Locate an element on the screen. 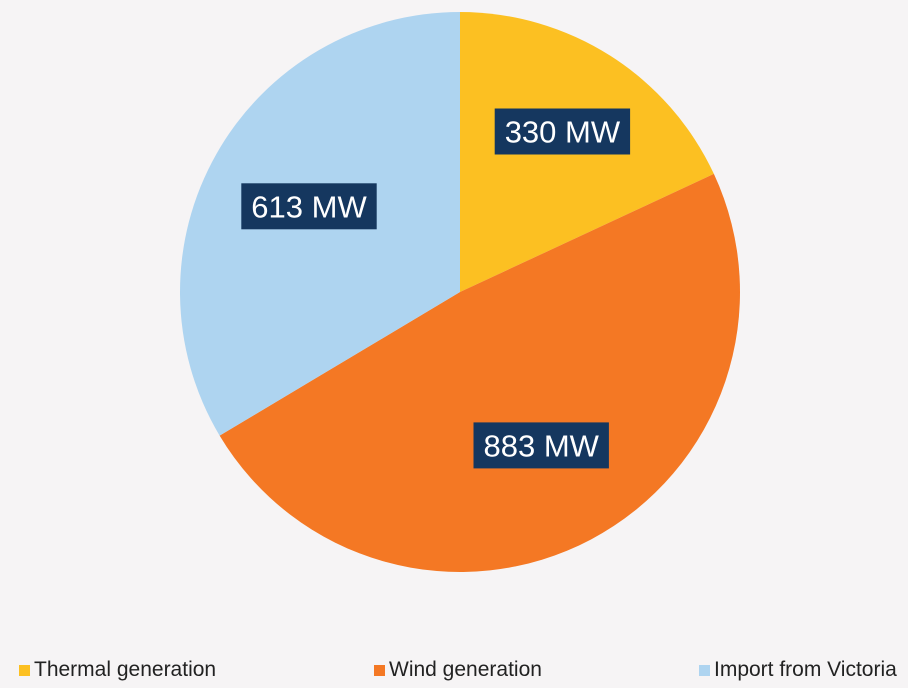 This screenshot has height=688, width=908. legend-swatch-import-from-victoria is located at coordinates (704, 670).